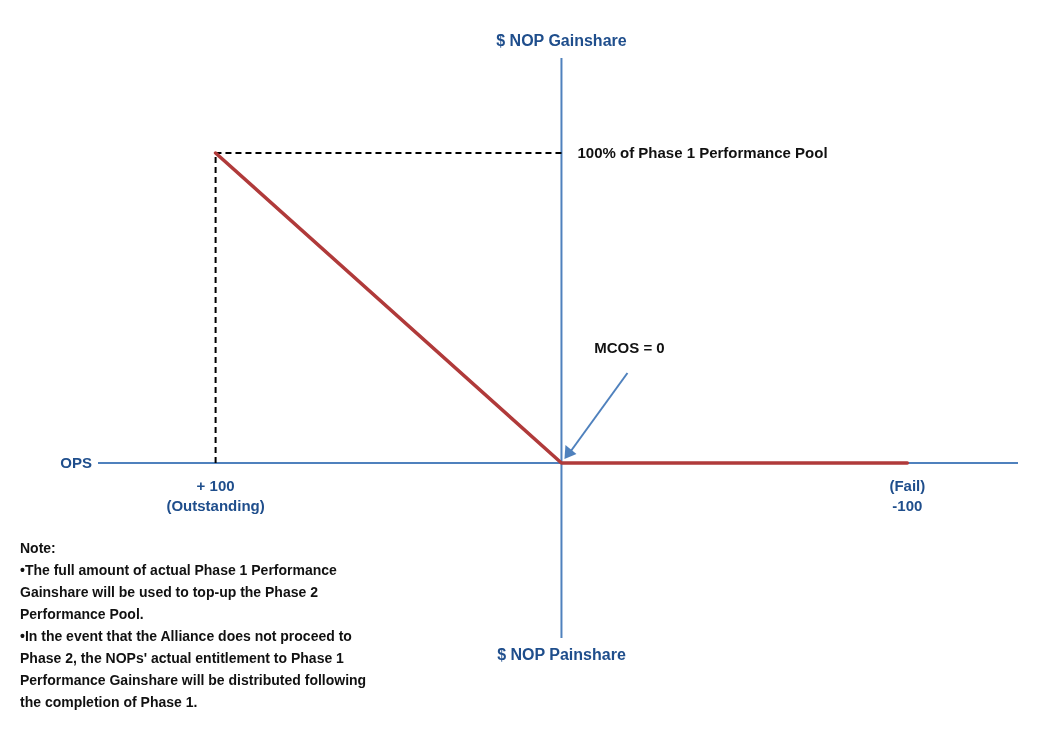 Image resolution: width=1046 pixels, height=747 pixels. Describe the element at coordinates (629, 347) in the screenshot. I see `annotation: MCOS = 0` at that location.